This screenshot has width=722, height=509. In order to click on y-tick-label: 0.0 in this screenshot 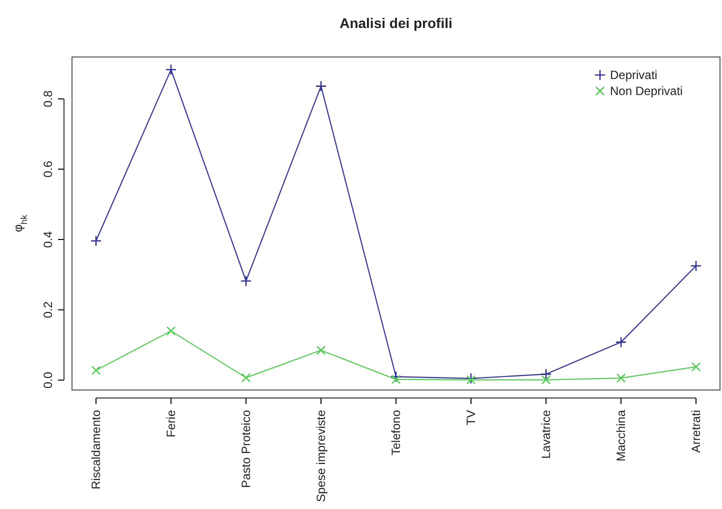, I will do `click(48, 379)`.